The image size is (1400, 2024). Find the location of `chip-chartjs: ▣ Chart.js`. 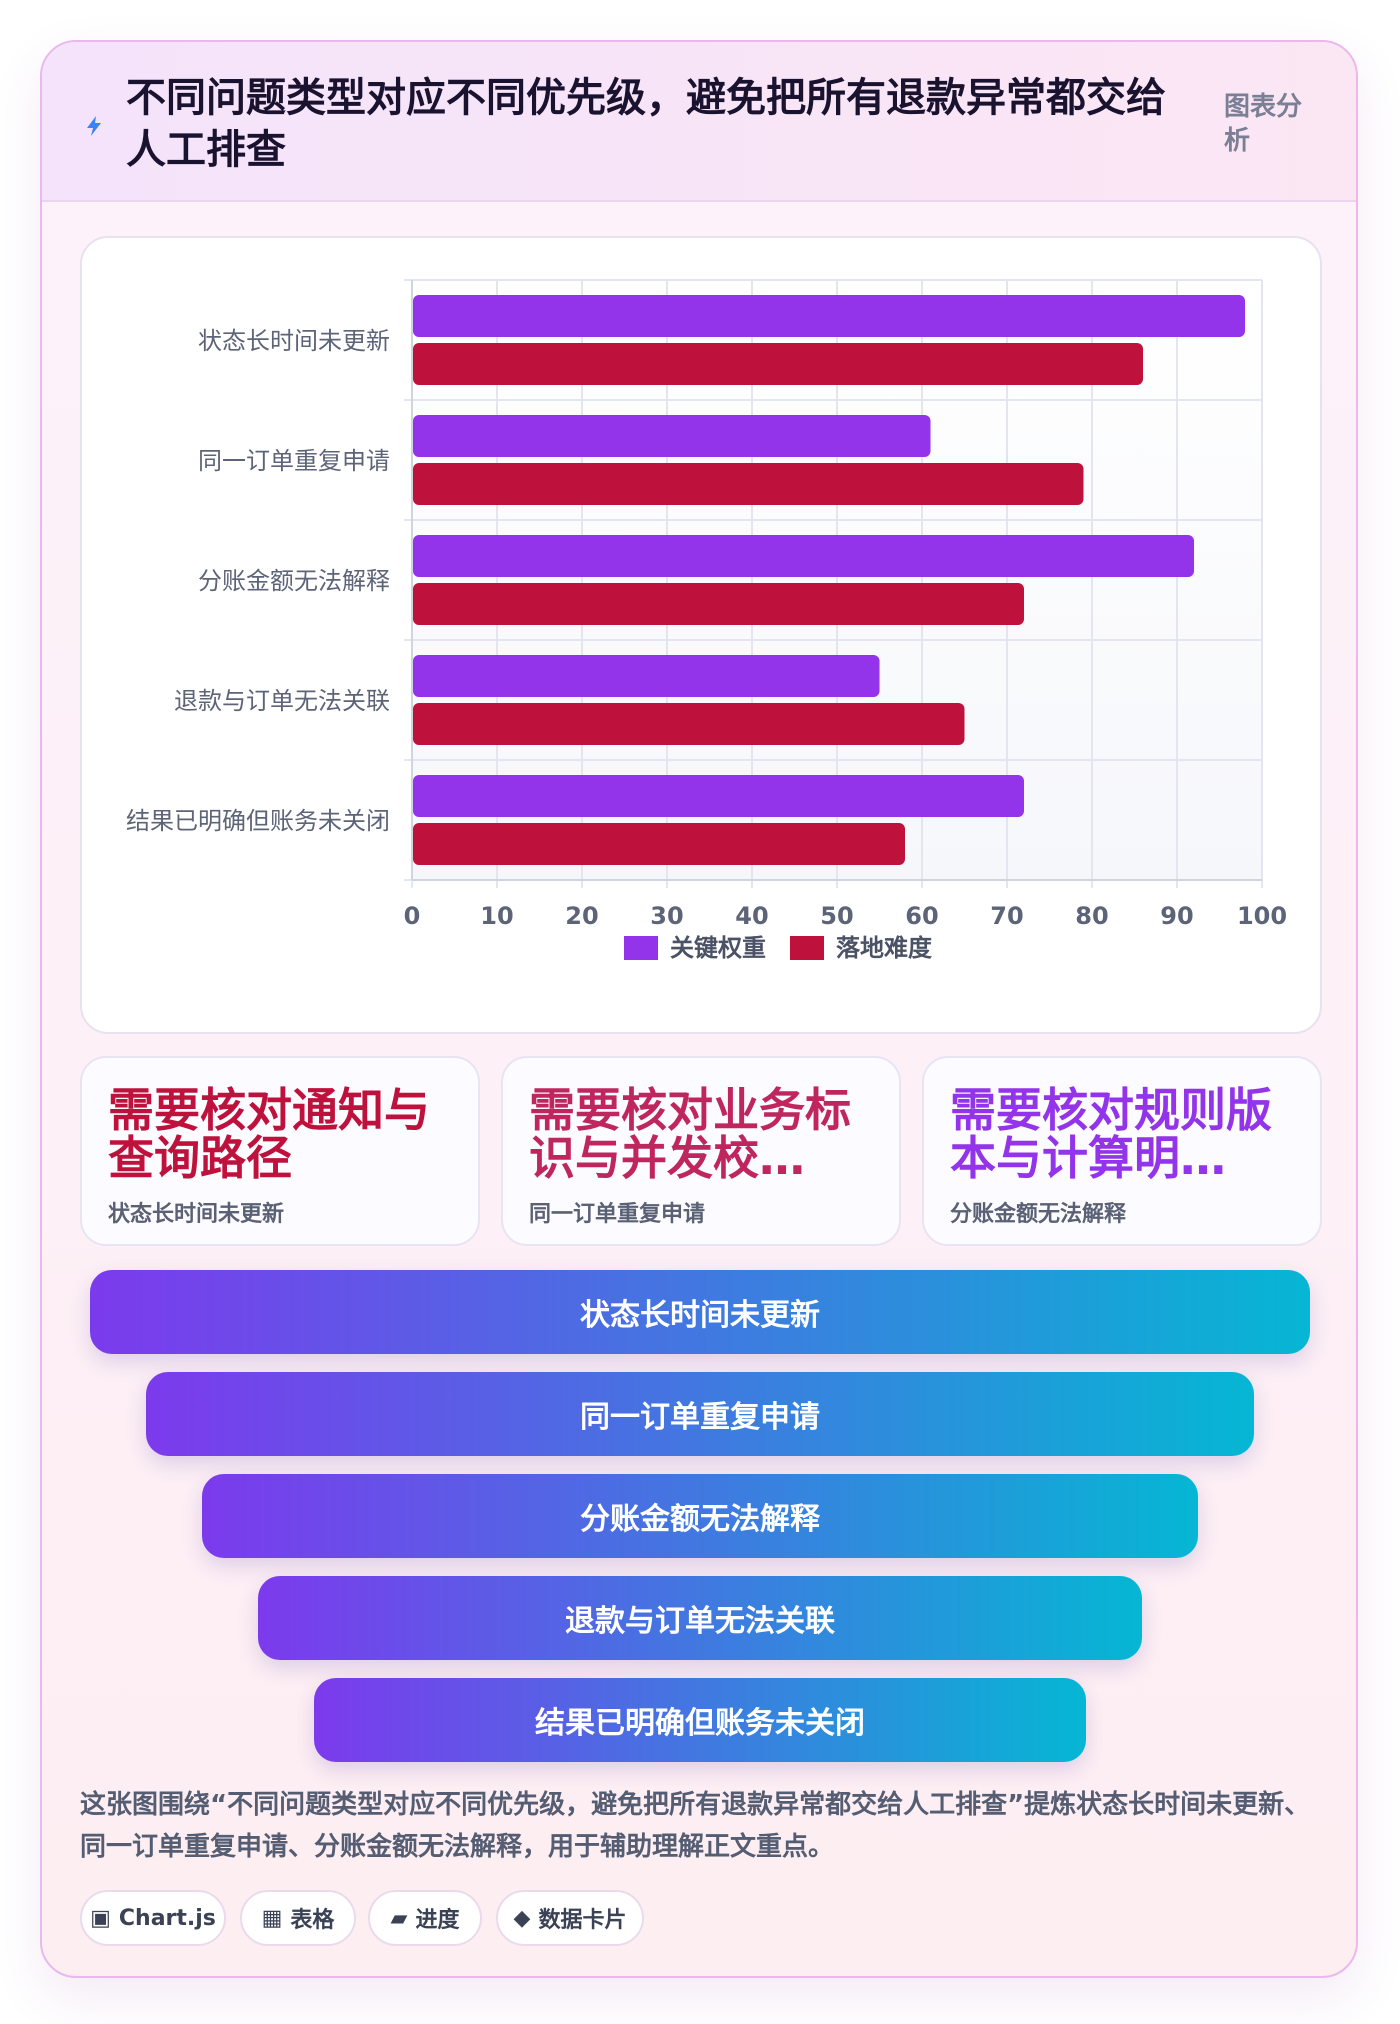

chip-chartjs: ▣ Chart.js is located at coordinates (153, 1918).